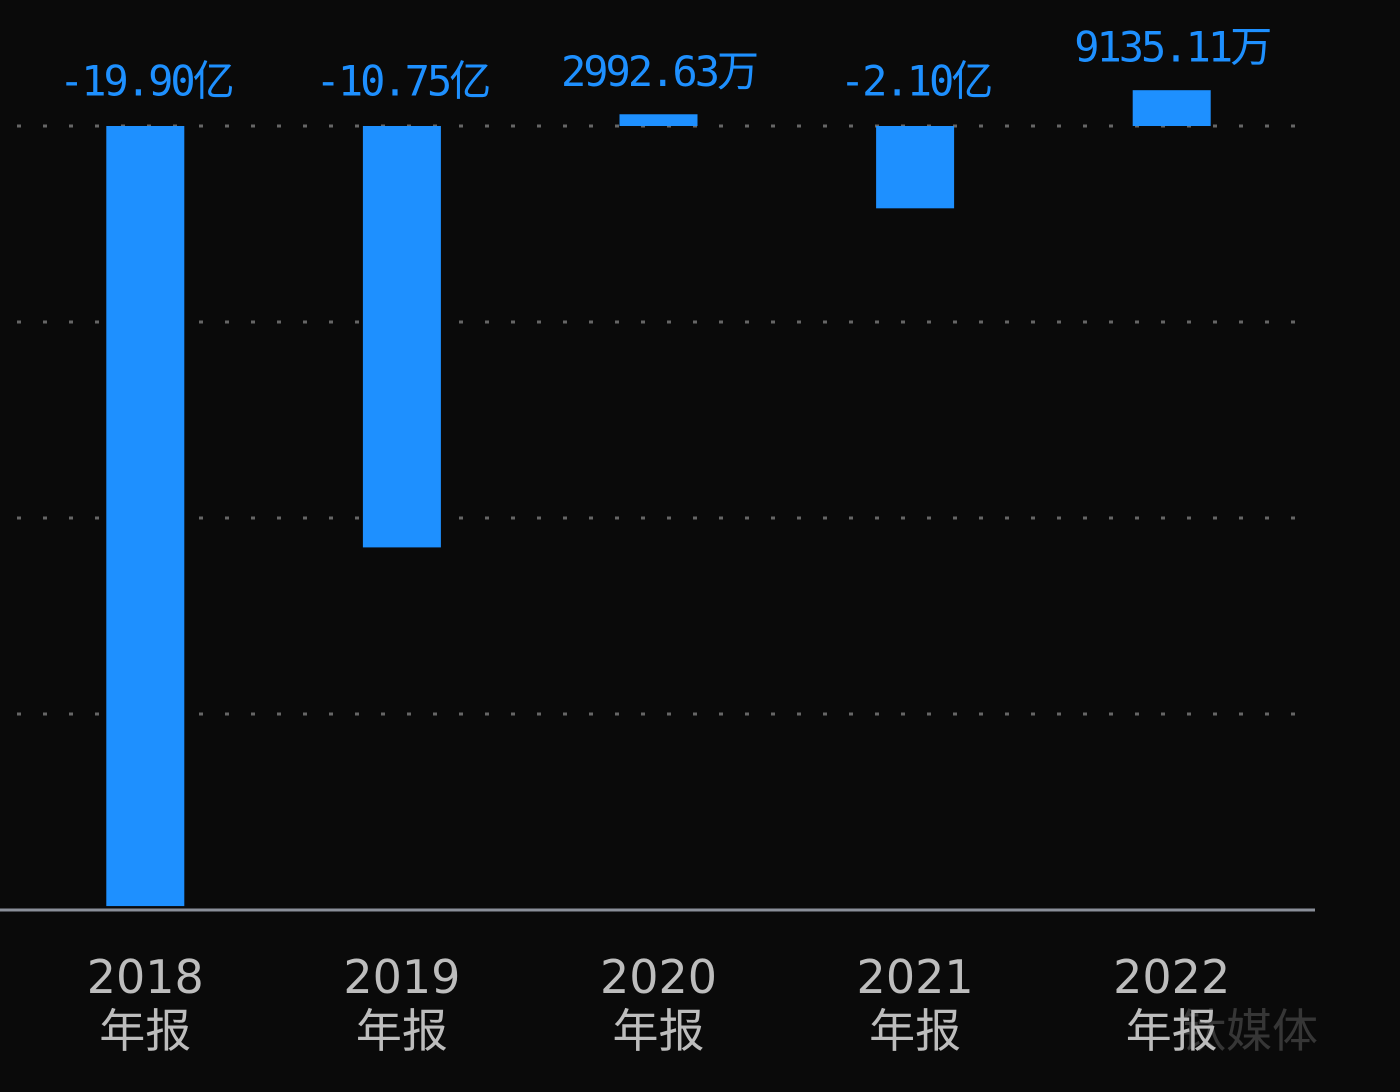  I want to click on value-label: 9135.11万, so click(1172, 47).